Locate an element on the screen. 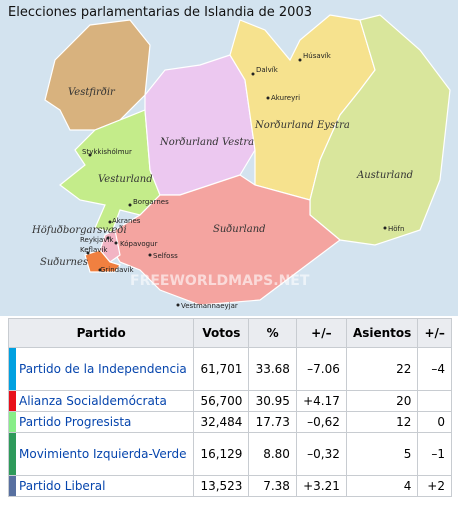 This screenshot has width=458, height=516. party-name: Partido de la Independencia is located at coordinates (101, 369).